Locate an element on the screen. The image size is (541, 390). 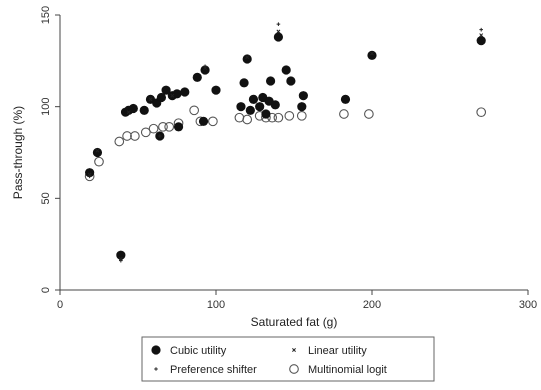
legend-label-preference-shifter: Preference shifter is located at coordinates (213, 370).